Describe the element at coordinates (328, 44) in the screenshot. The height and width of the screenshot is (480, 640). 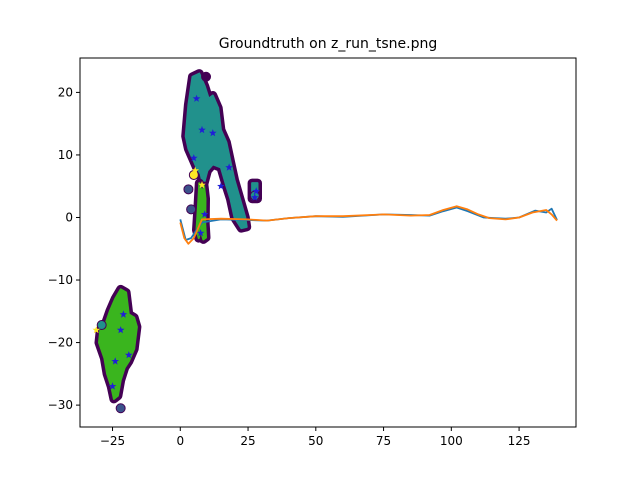
I see `chart-title: Groundtruth on z_run_tsne.png` at that location.